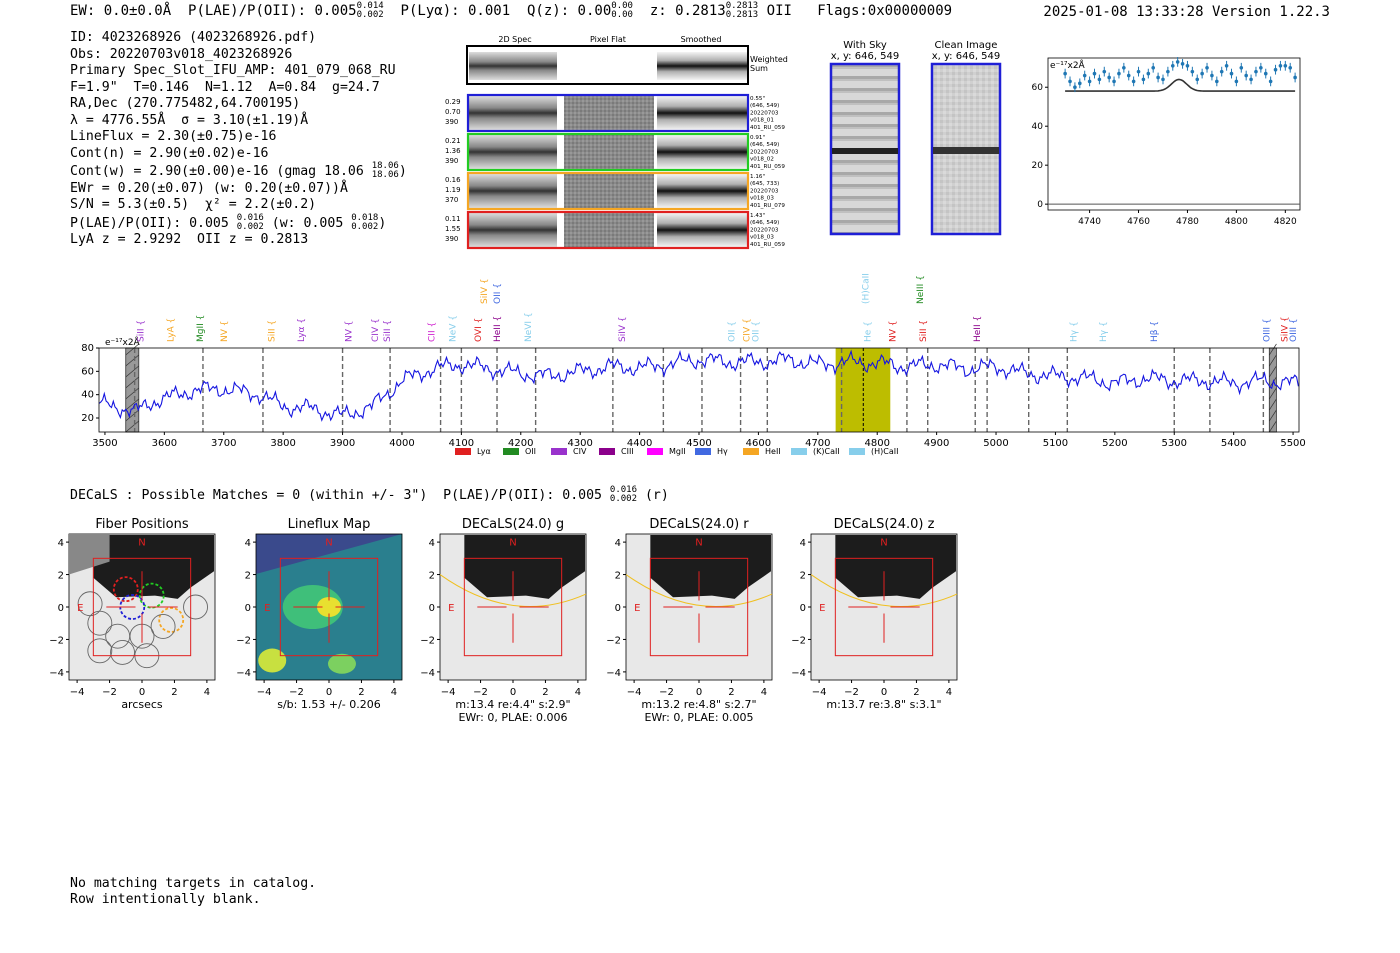 The image size is (1400, 953). Describe the element at coordinates (87, 348) in the screenshot. I see `spectrum-ytick-label: 80` at that location.